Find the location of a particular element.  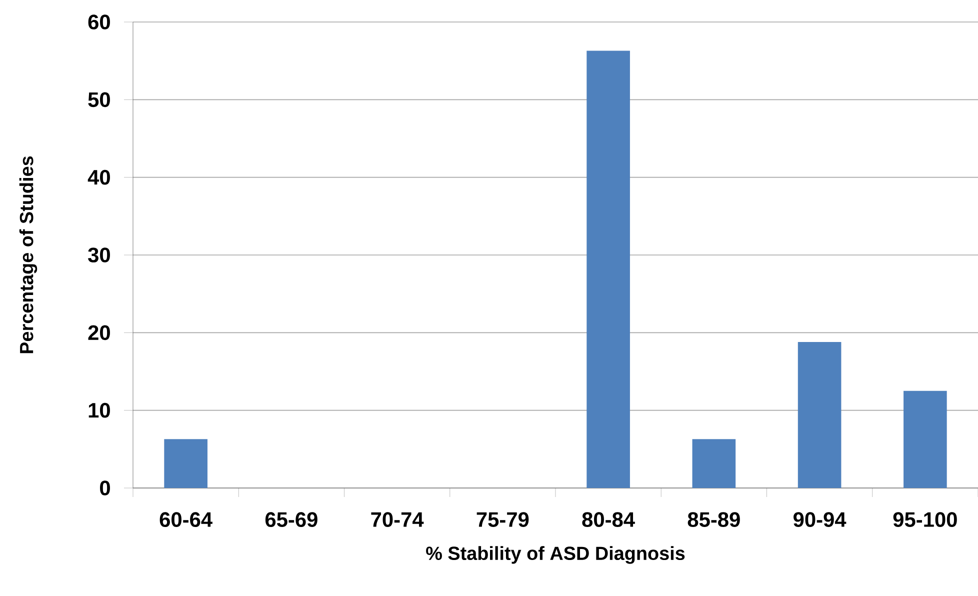

x-tick-label: 95-100 is located at coordinates (925, 519).